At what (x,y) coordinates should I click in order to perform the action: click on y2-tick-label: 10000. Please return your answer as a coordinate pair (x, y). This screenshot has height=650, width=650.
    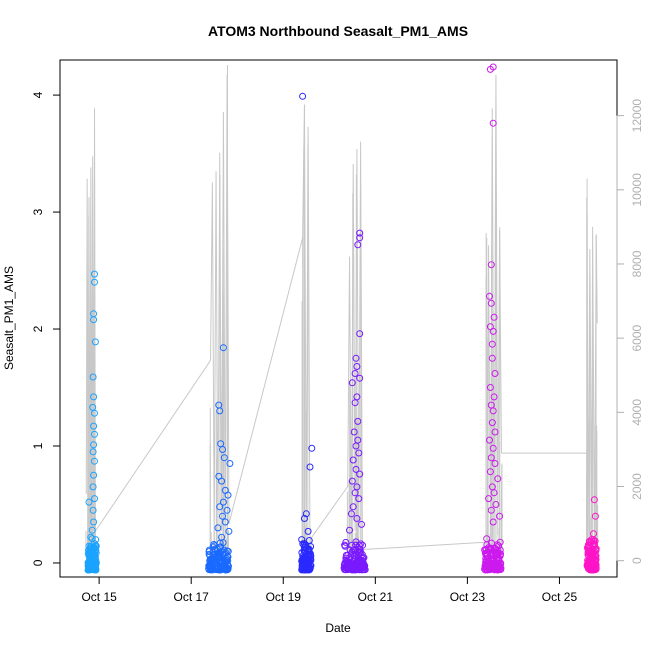
    Looking at the image, I should click on (637, 190).